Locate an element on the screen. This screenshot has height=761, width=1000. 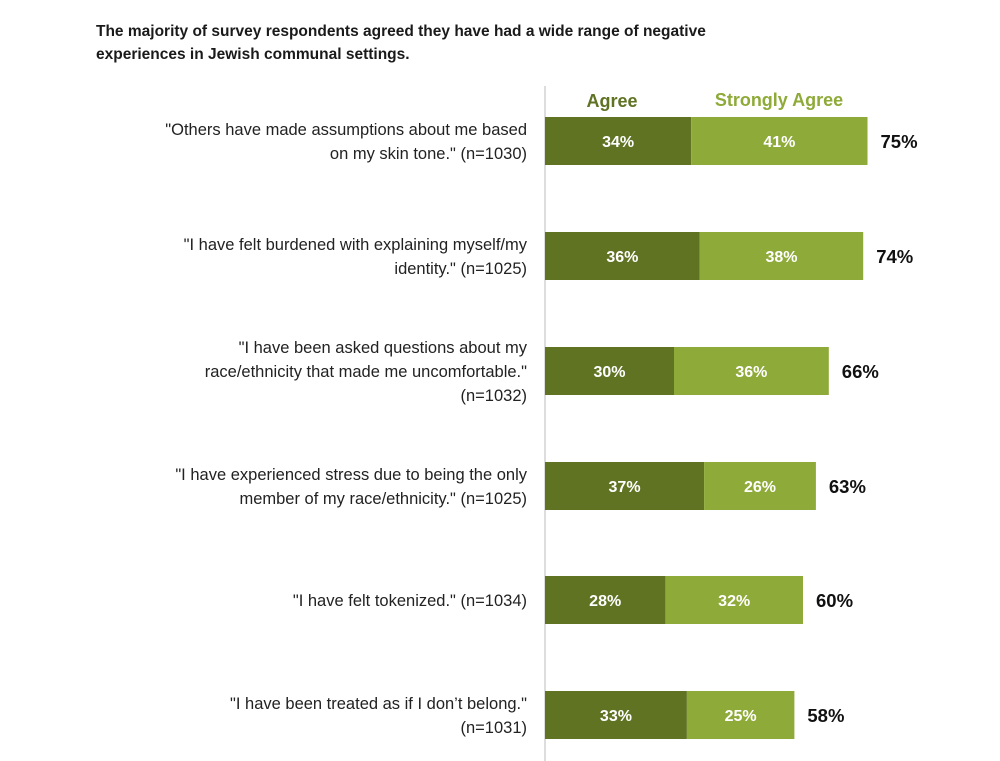
category-label-line: member of my race/ethnicity." (n=1025) is located at coordinates (383, 499).